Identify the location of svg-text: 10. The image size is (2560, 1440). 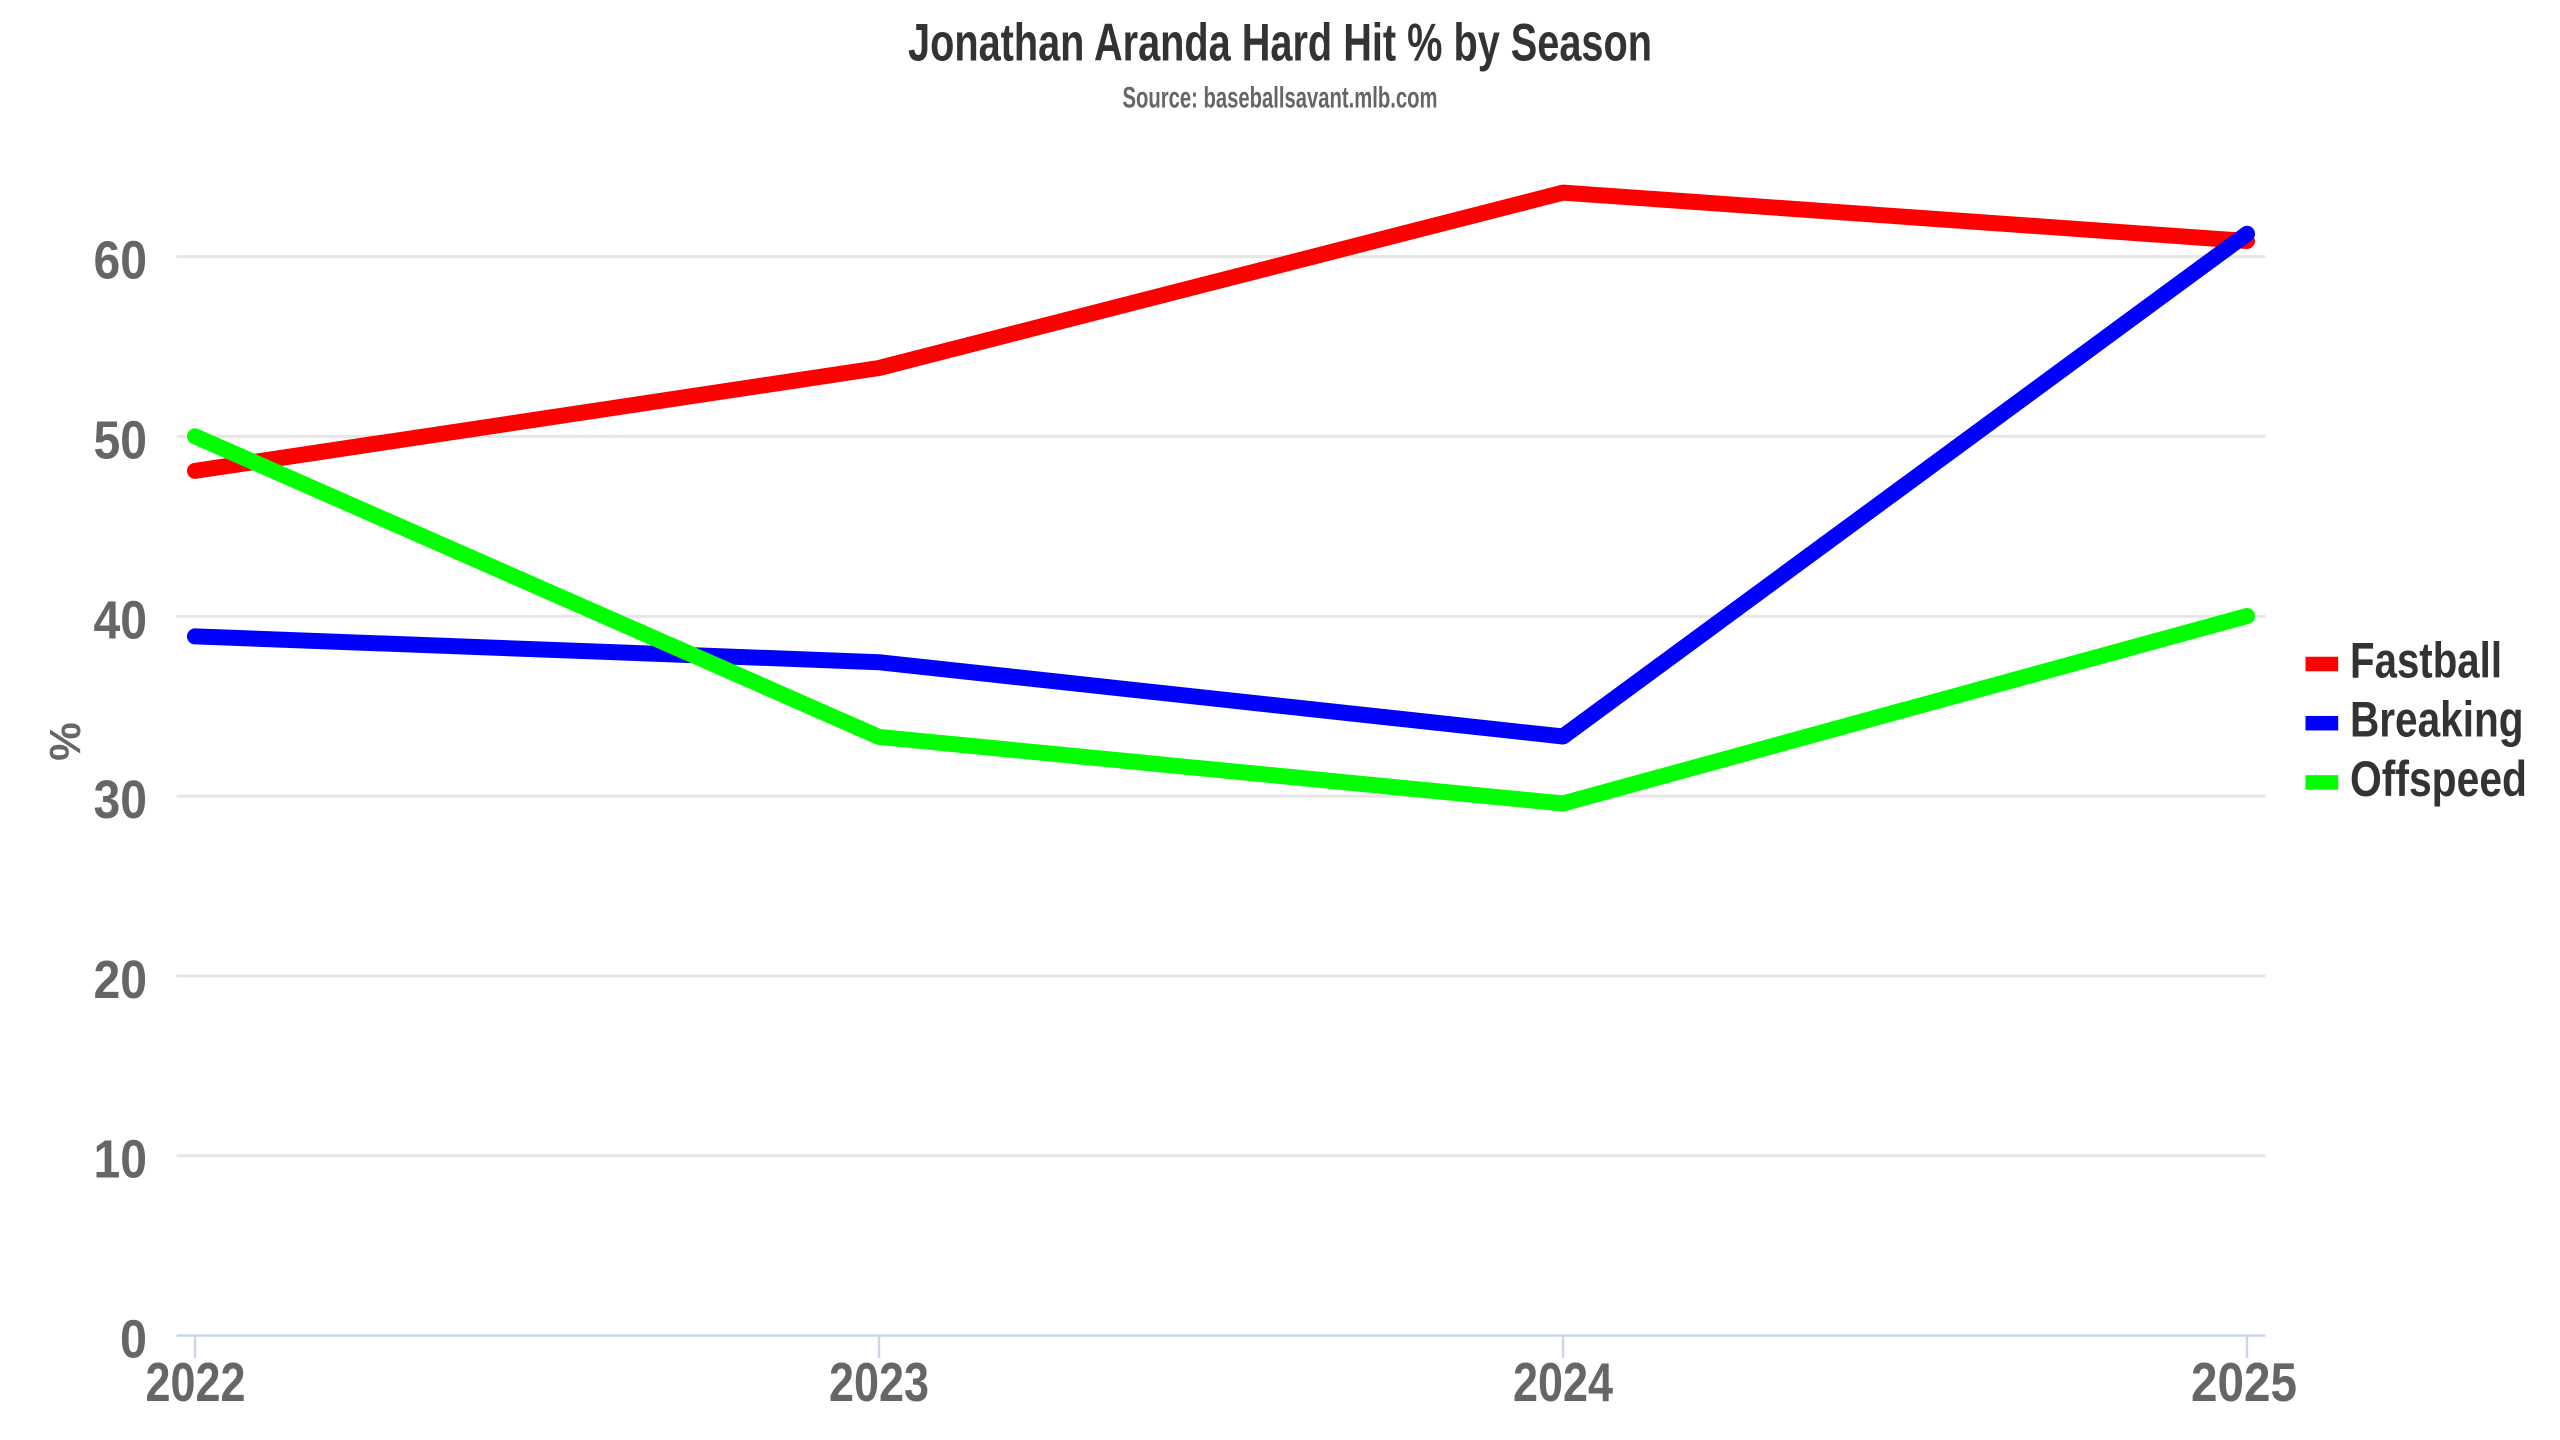
(121, 1160).